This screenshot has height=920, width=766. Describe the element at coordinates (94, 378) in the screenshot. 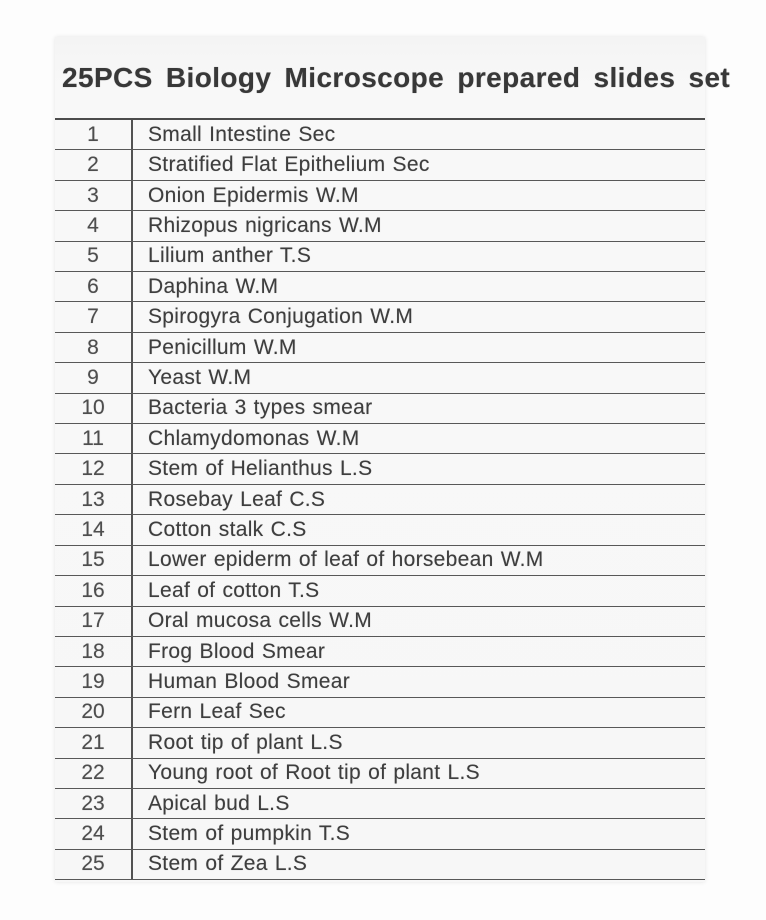

I see `row-number: 9` at that location.